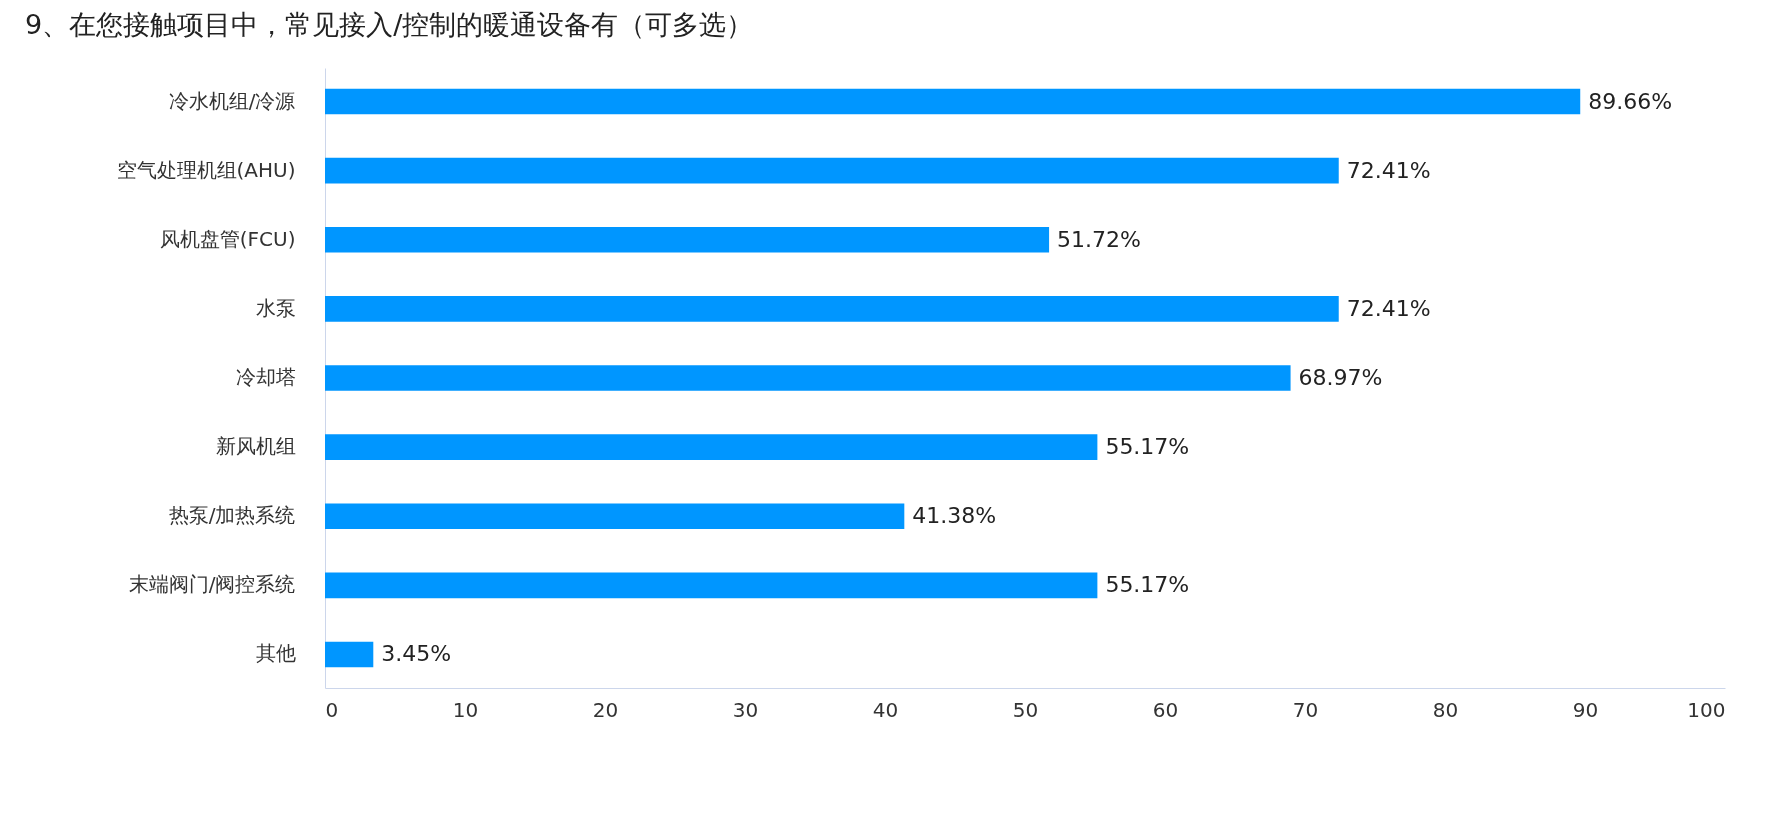  I want to click on y-tick-label: 水泵, so click(275, 307).